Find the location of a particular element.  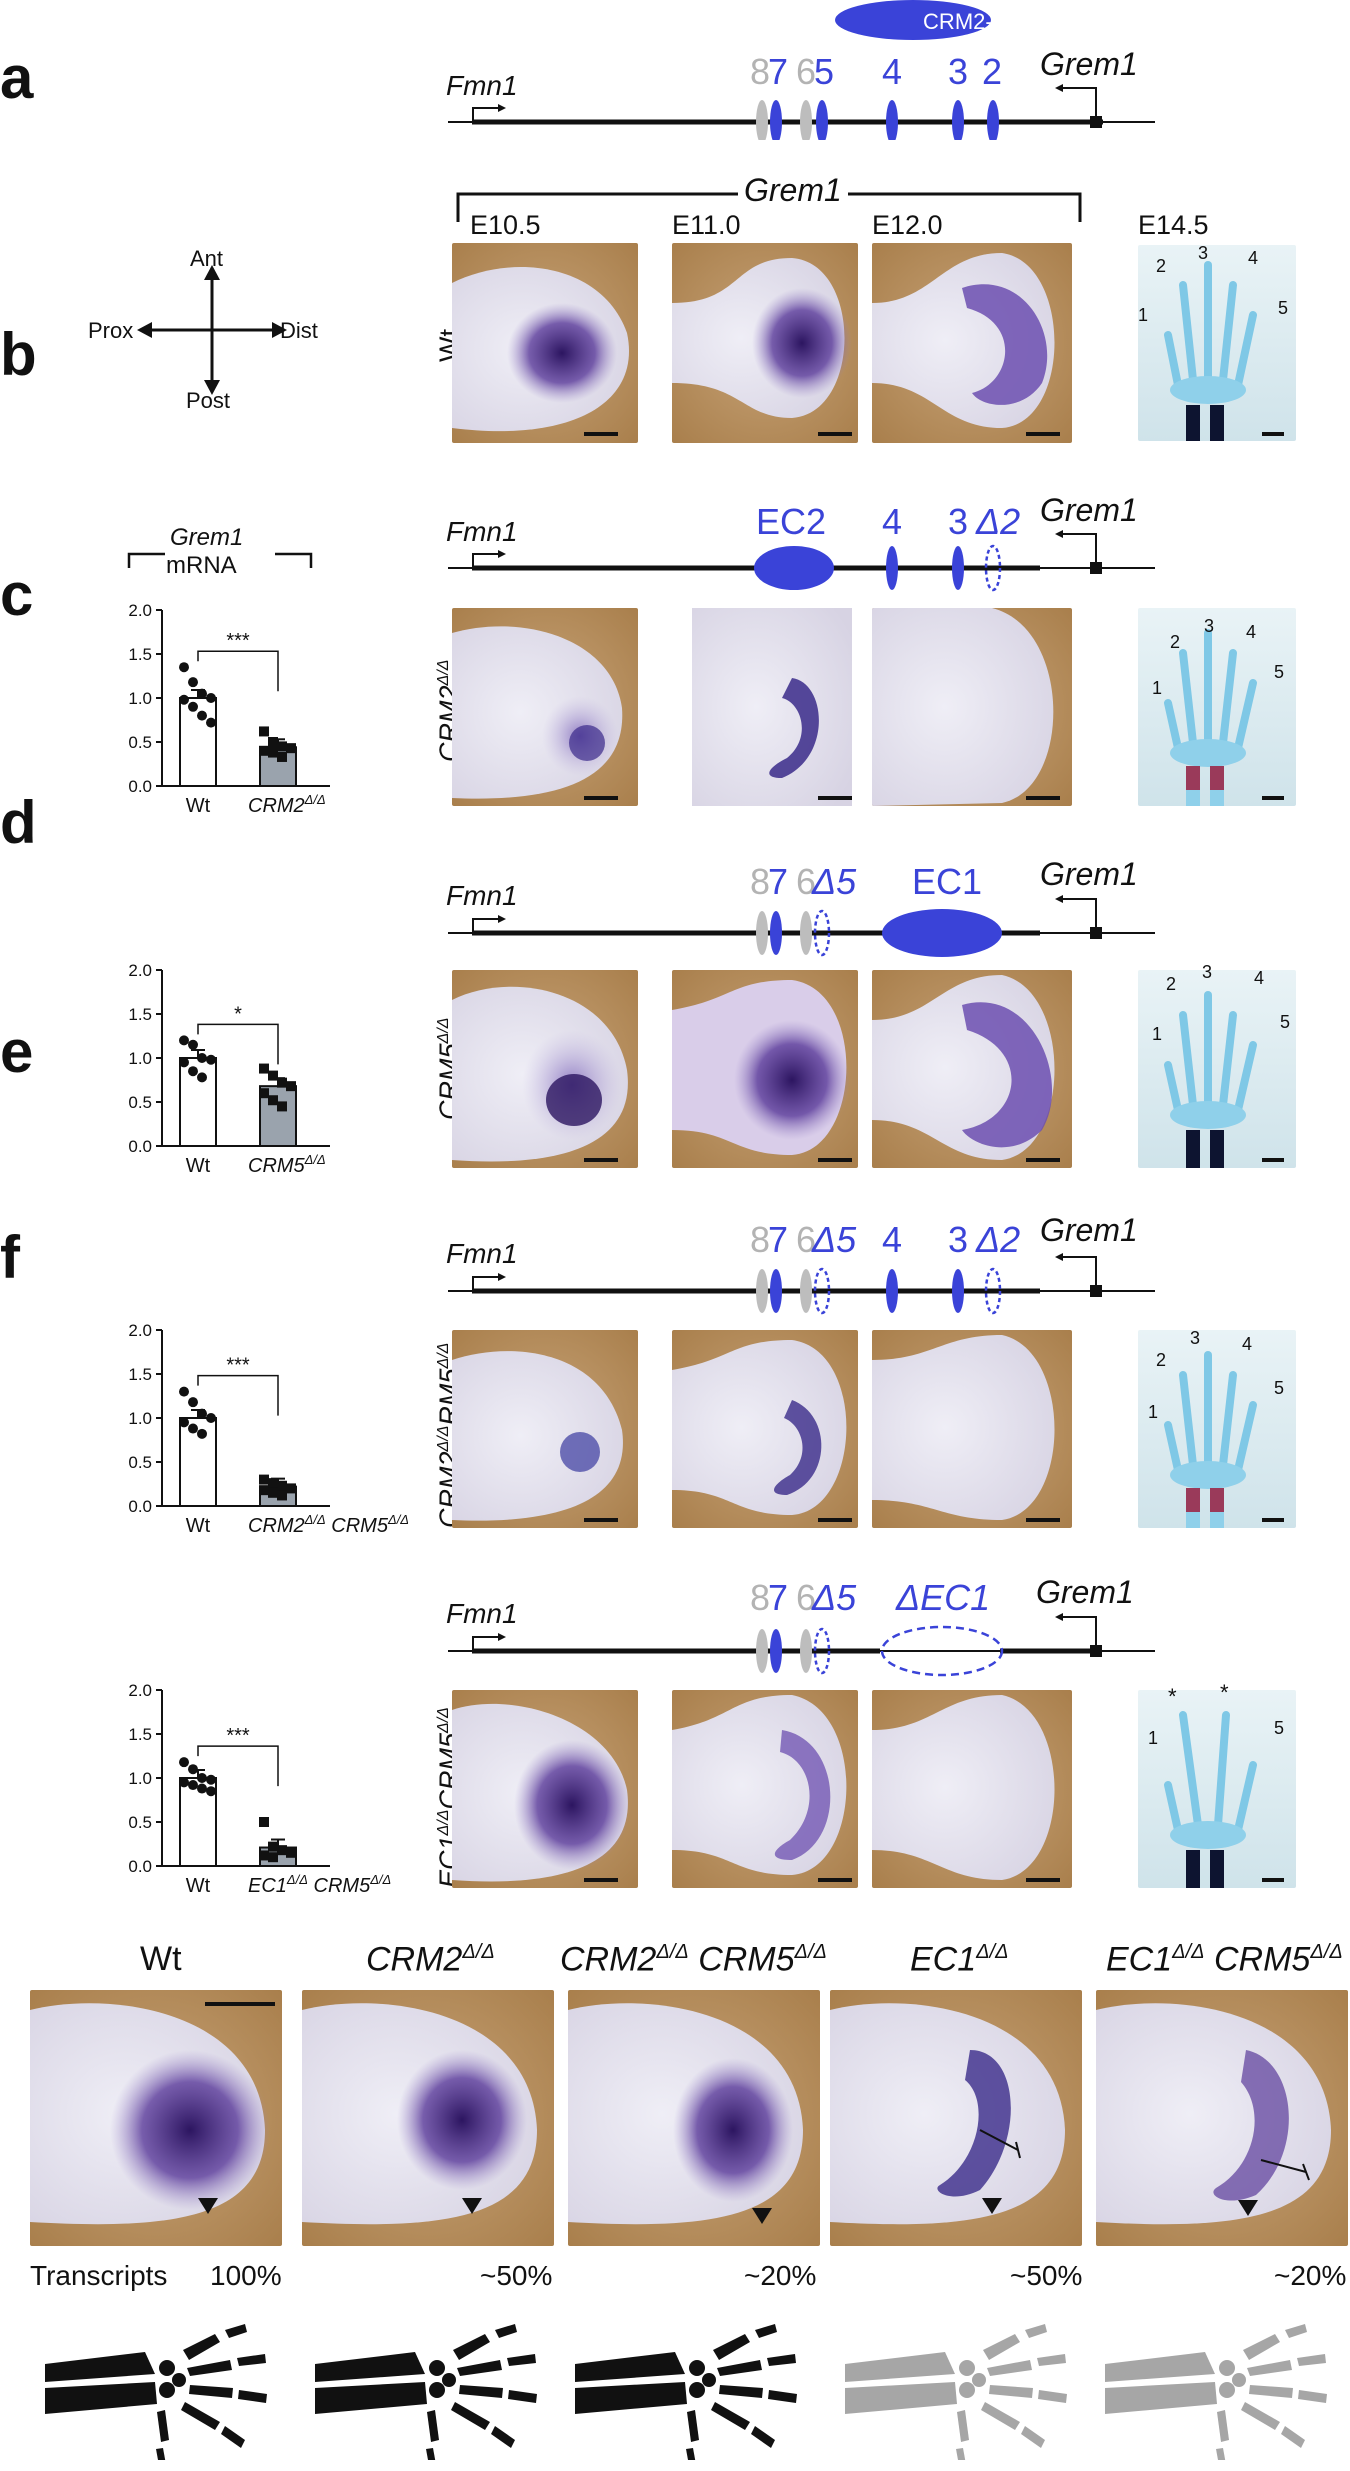

digit-5-c: 5 is located at coordinates (1285, 1022).